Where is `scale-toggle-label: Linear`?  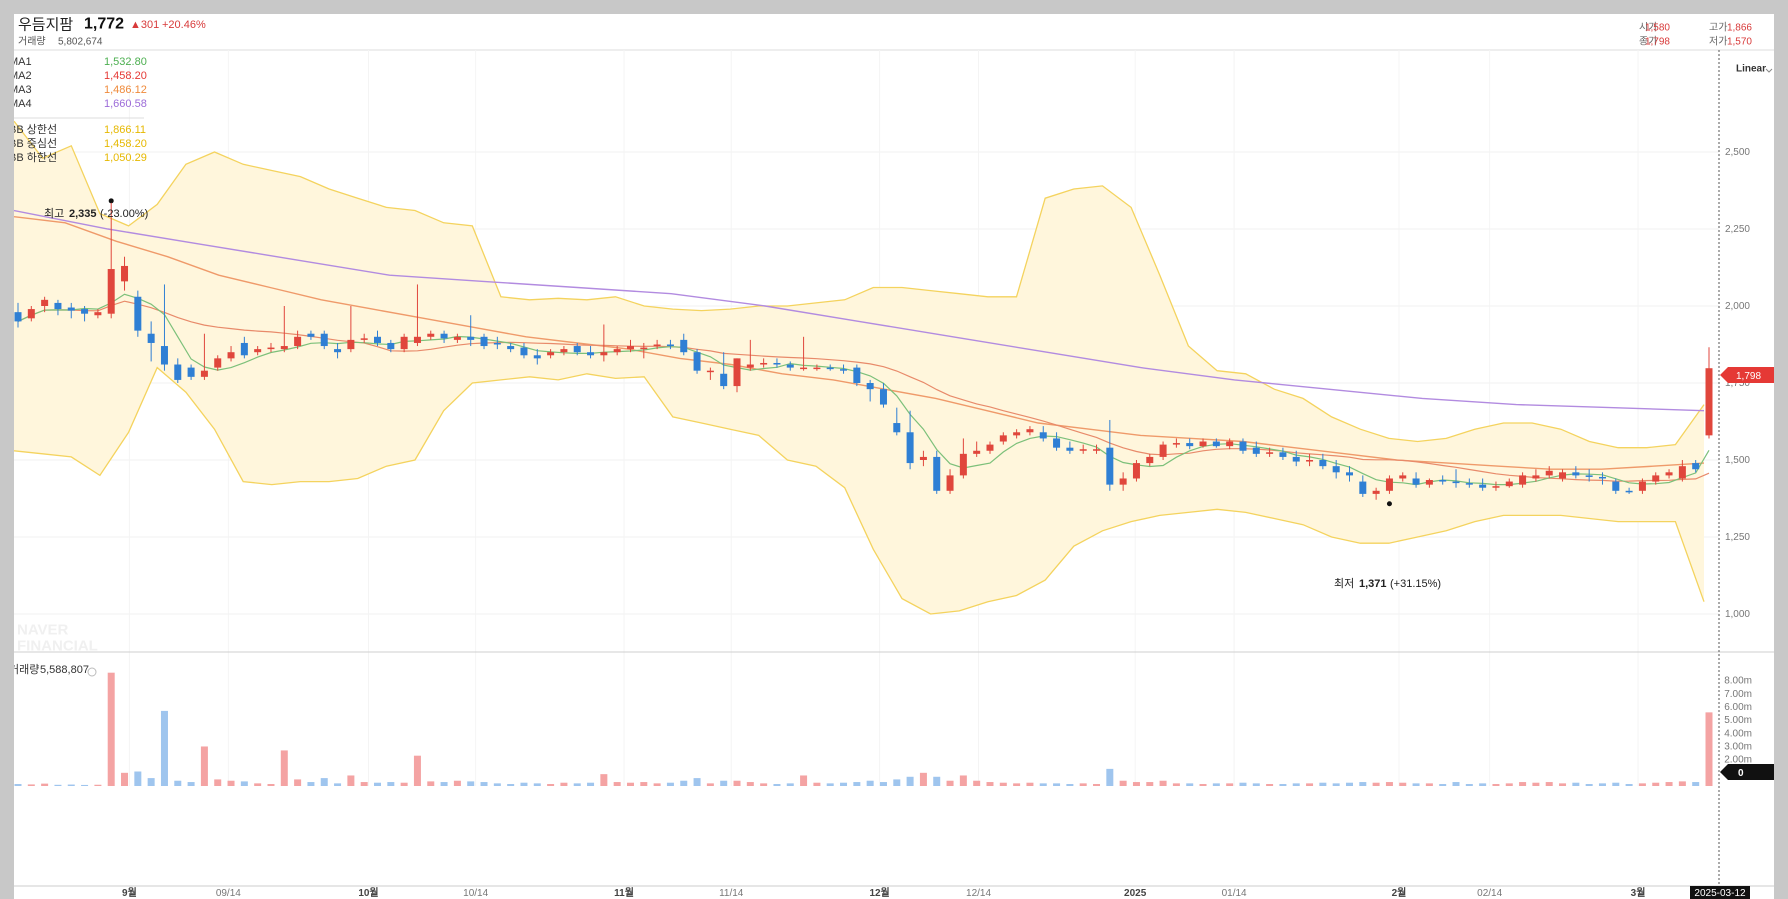 scale-toggle-label: Linear is located at coordinates (1751, 68).